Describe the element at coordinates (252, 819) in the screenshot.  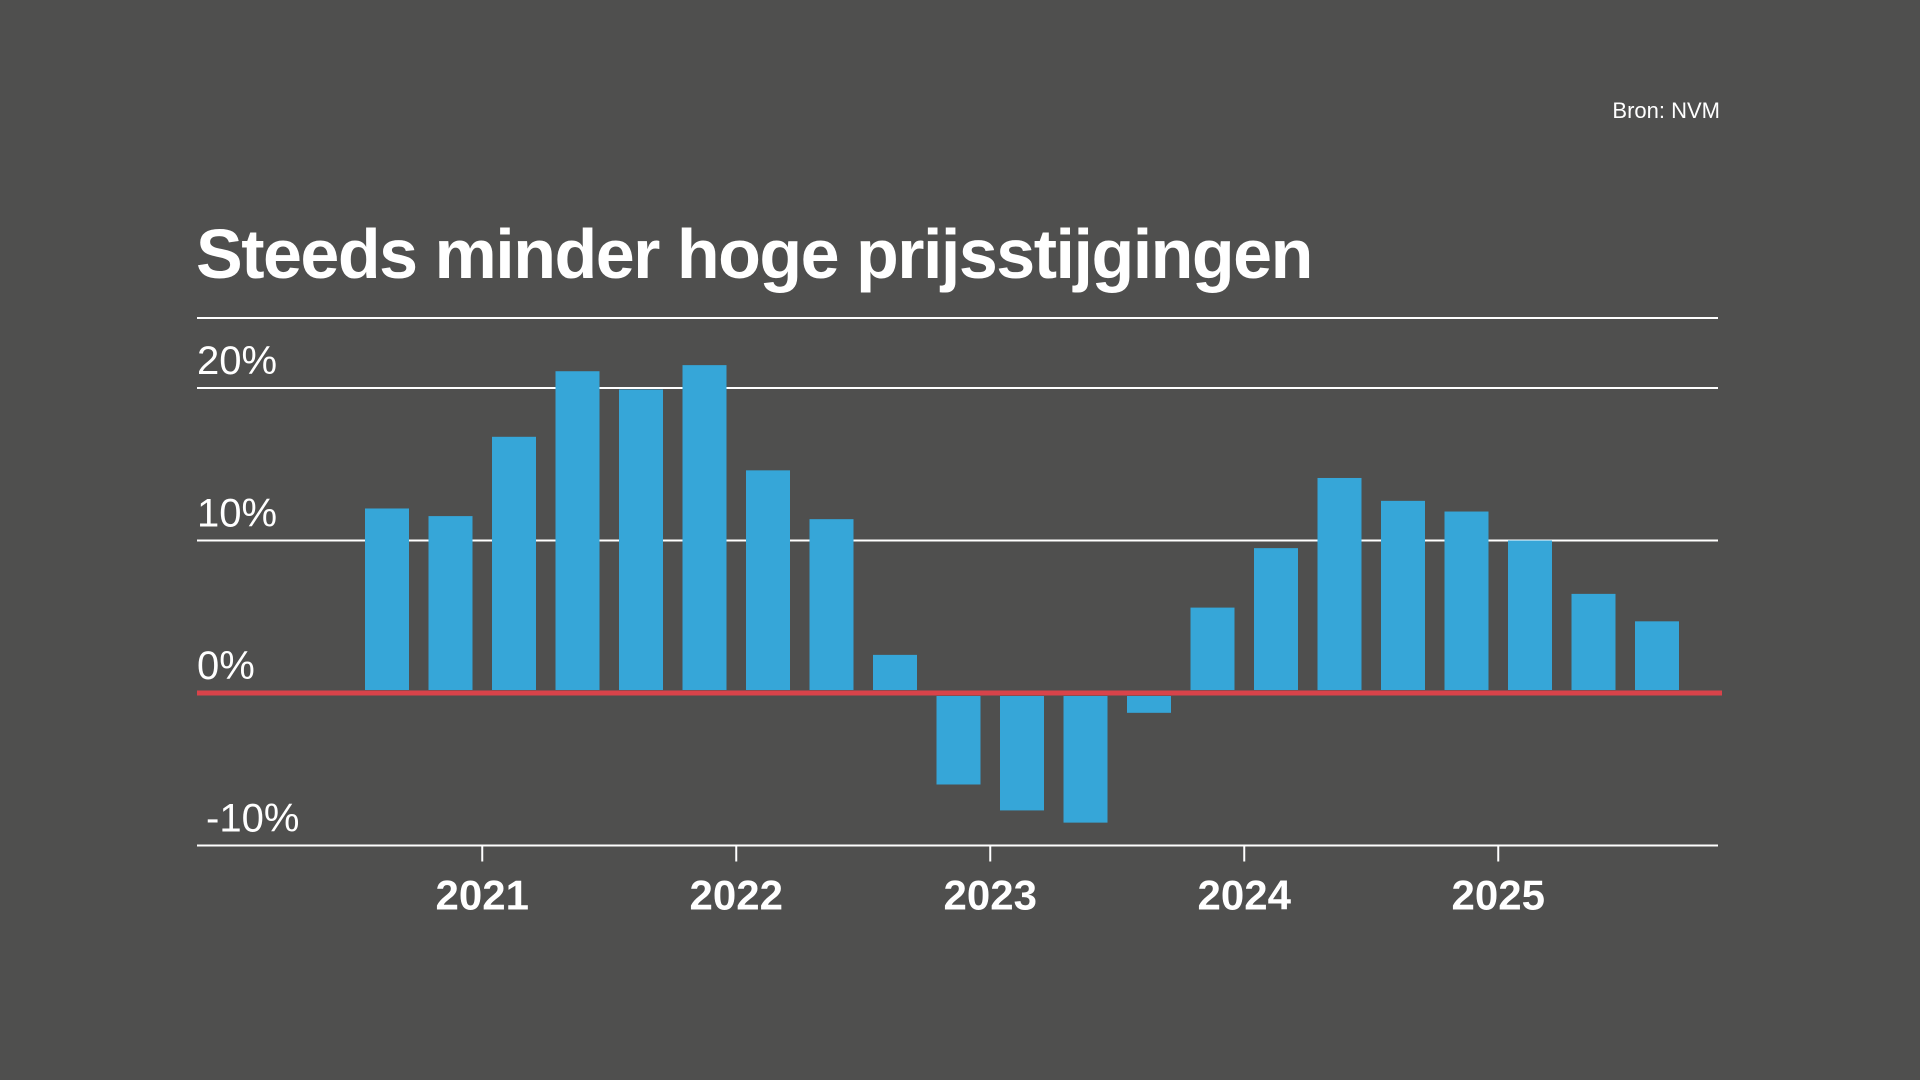
I see `y-tick-label: -10%` at that location.